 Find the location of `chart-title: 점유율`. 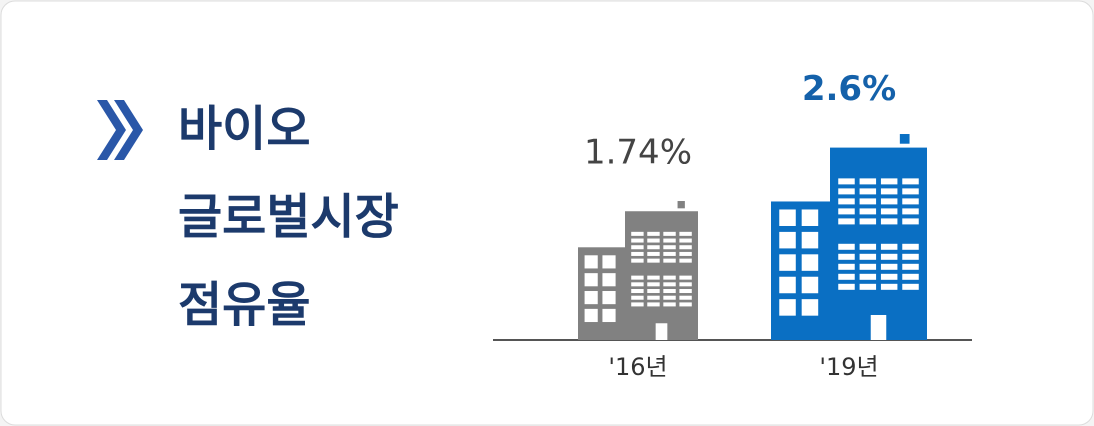

chart-title: 점유율 is located at coordinates (244, 305).